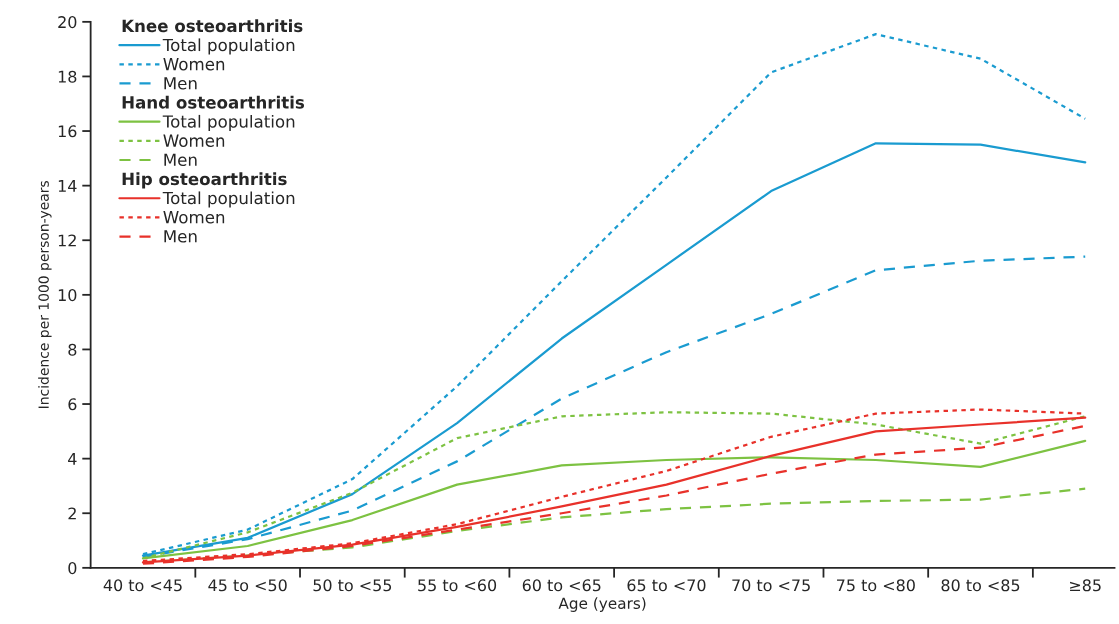  Describe the element at coordinates (771, 585) in the screenshot. I see `x-tick-label: 70 to <75` at that location.